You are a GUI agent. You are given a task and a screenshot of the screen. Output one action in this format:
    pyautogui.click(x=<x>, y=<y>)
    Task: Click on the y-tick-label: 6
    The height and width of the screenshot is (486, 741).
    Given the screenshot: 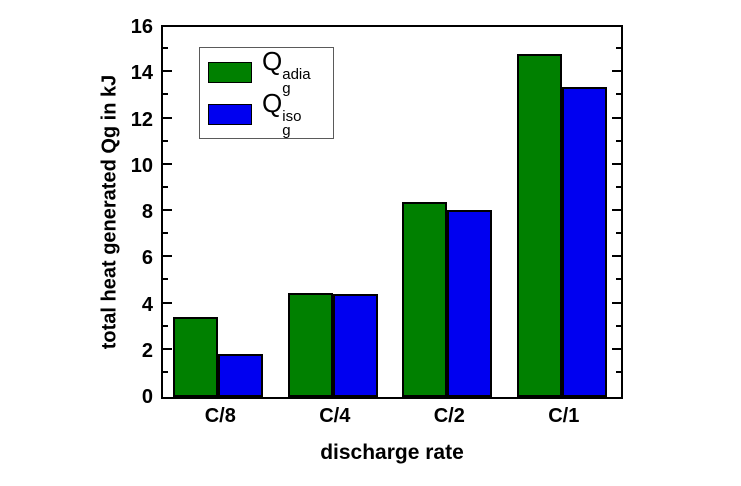 What is the action you would take?
    pyautogui.click(x=147, y=258)
    